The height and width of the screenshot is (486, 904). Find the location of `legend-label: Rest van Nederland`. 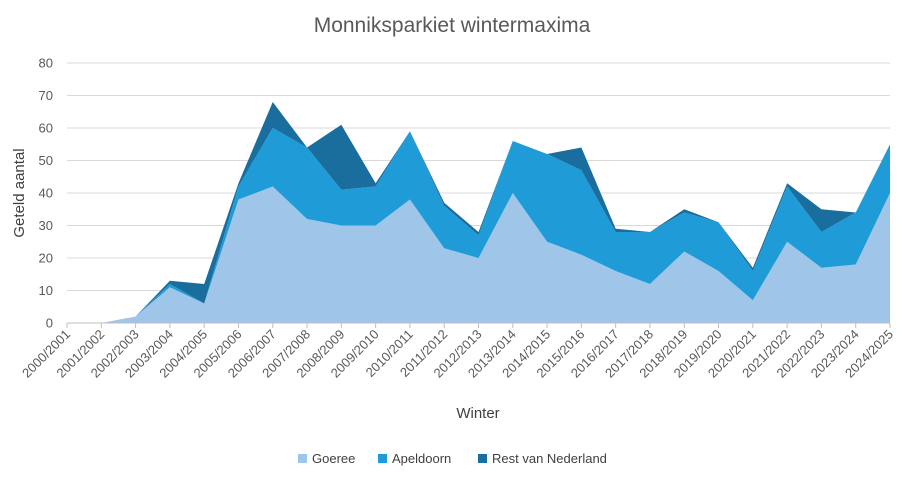

legend-label: Rest van Nederland is located at coordinates (549, 458).